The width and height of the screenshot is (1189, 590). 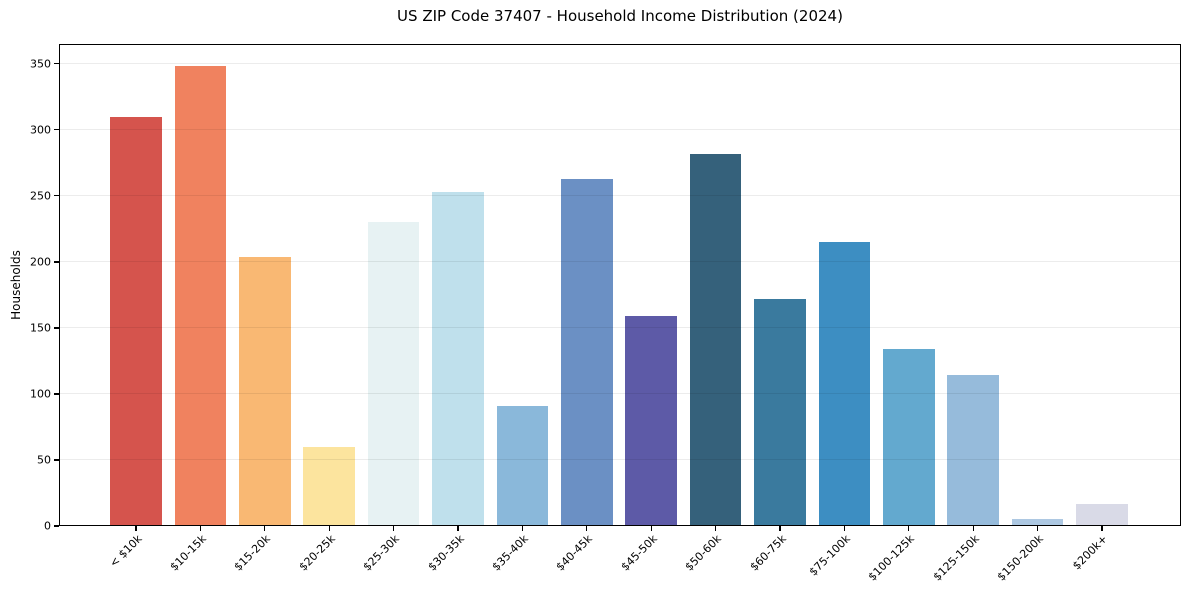 I want to click on x-tick-label: $125-150k, so click(x=956, y=558).